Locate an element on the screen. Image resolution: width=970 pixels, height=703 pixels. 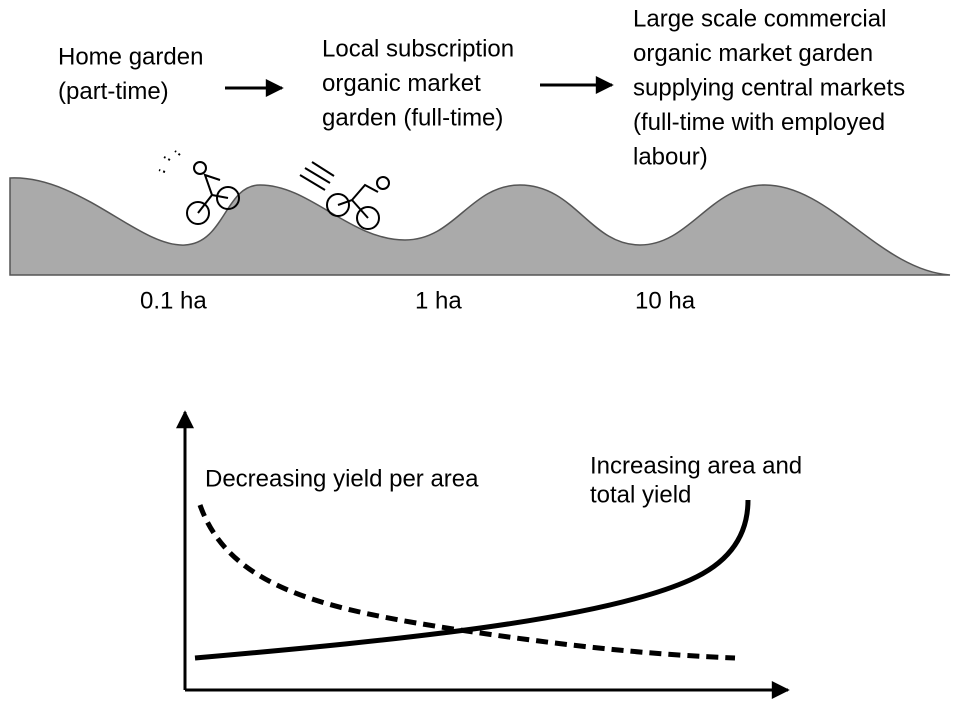
curve-label: total yield is located at coordinates (640, 494).